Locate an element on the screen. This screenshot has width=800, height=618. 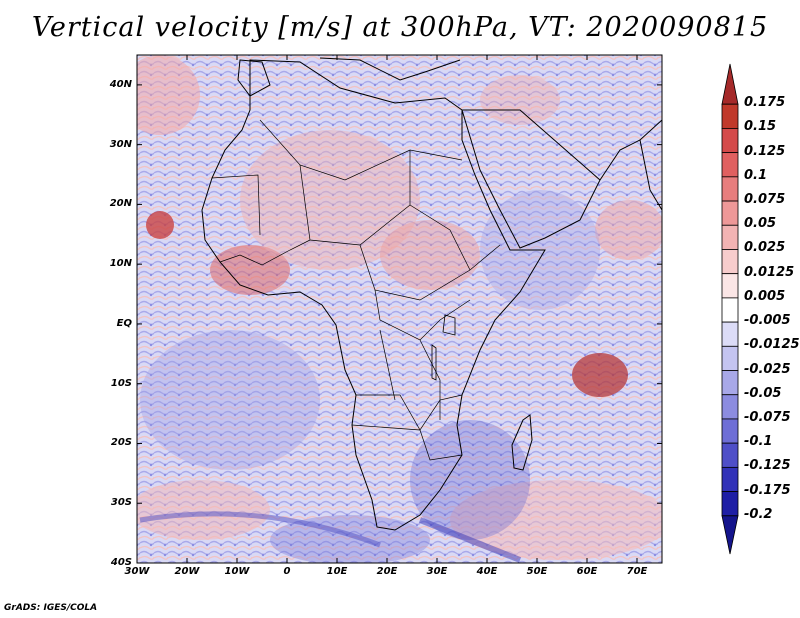
colorbar-label: -0.025 is located at coordinates (767, 369).